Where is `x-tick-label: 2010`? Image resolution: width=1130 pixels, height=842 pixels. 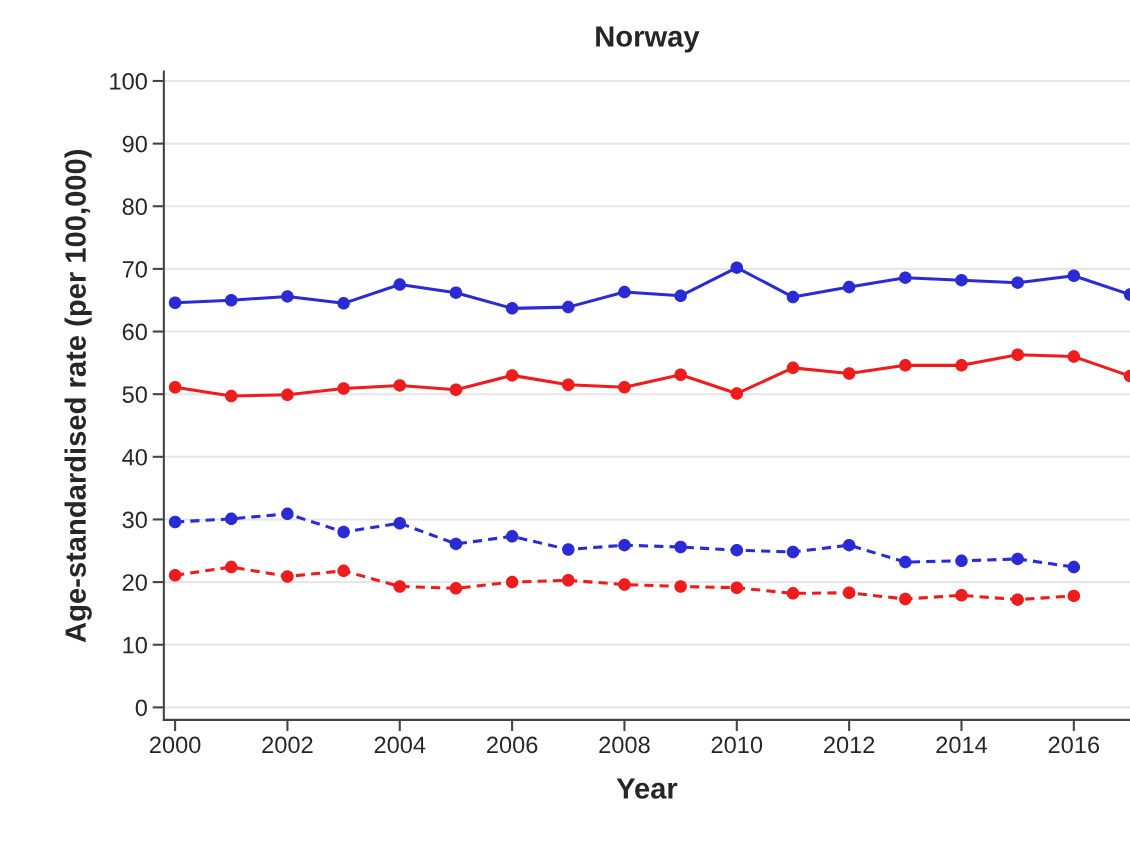
x-tick-label: 2010 is located at coordinates (737, 745).